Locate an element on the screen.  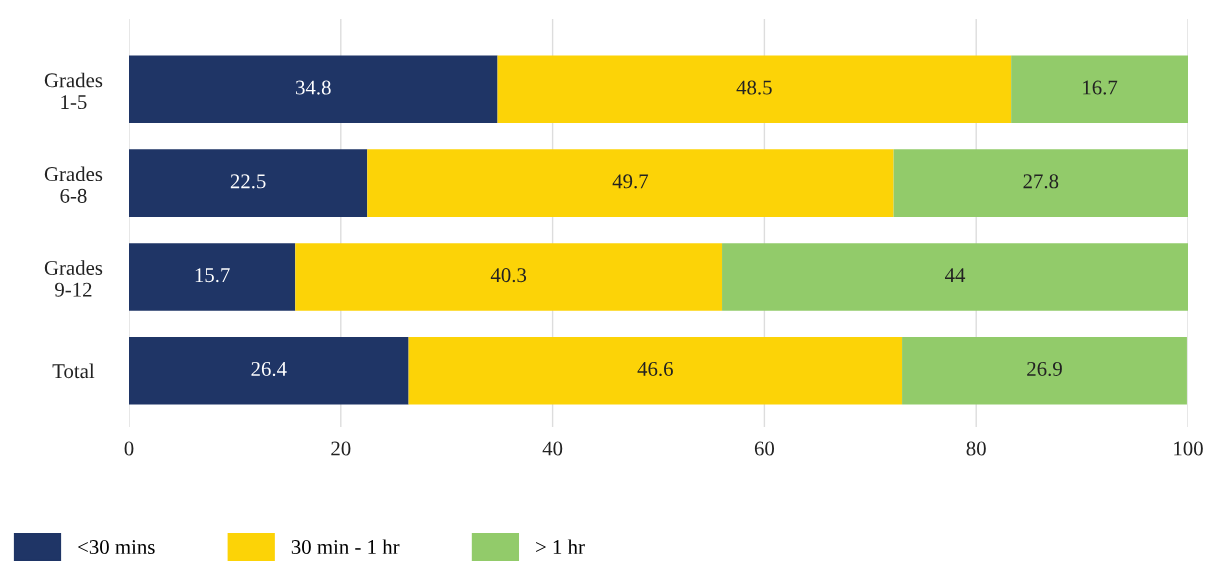
x-tick-label: 80 is located at coordinates (976, 448).